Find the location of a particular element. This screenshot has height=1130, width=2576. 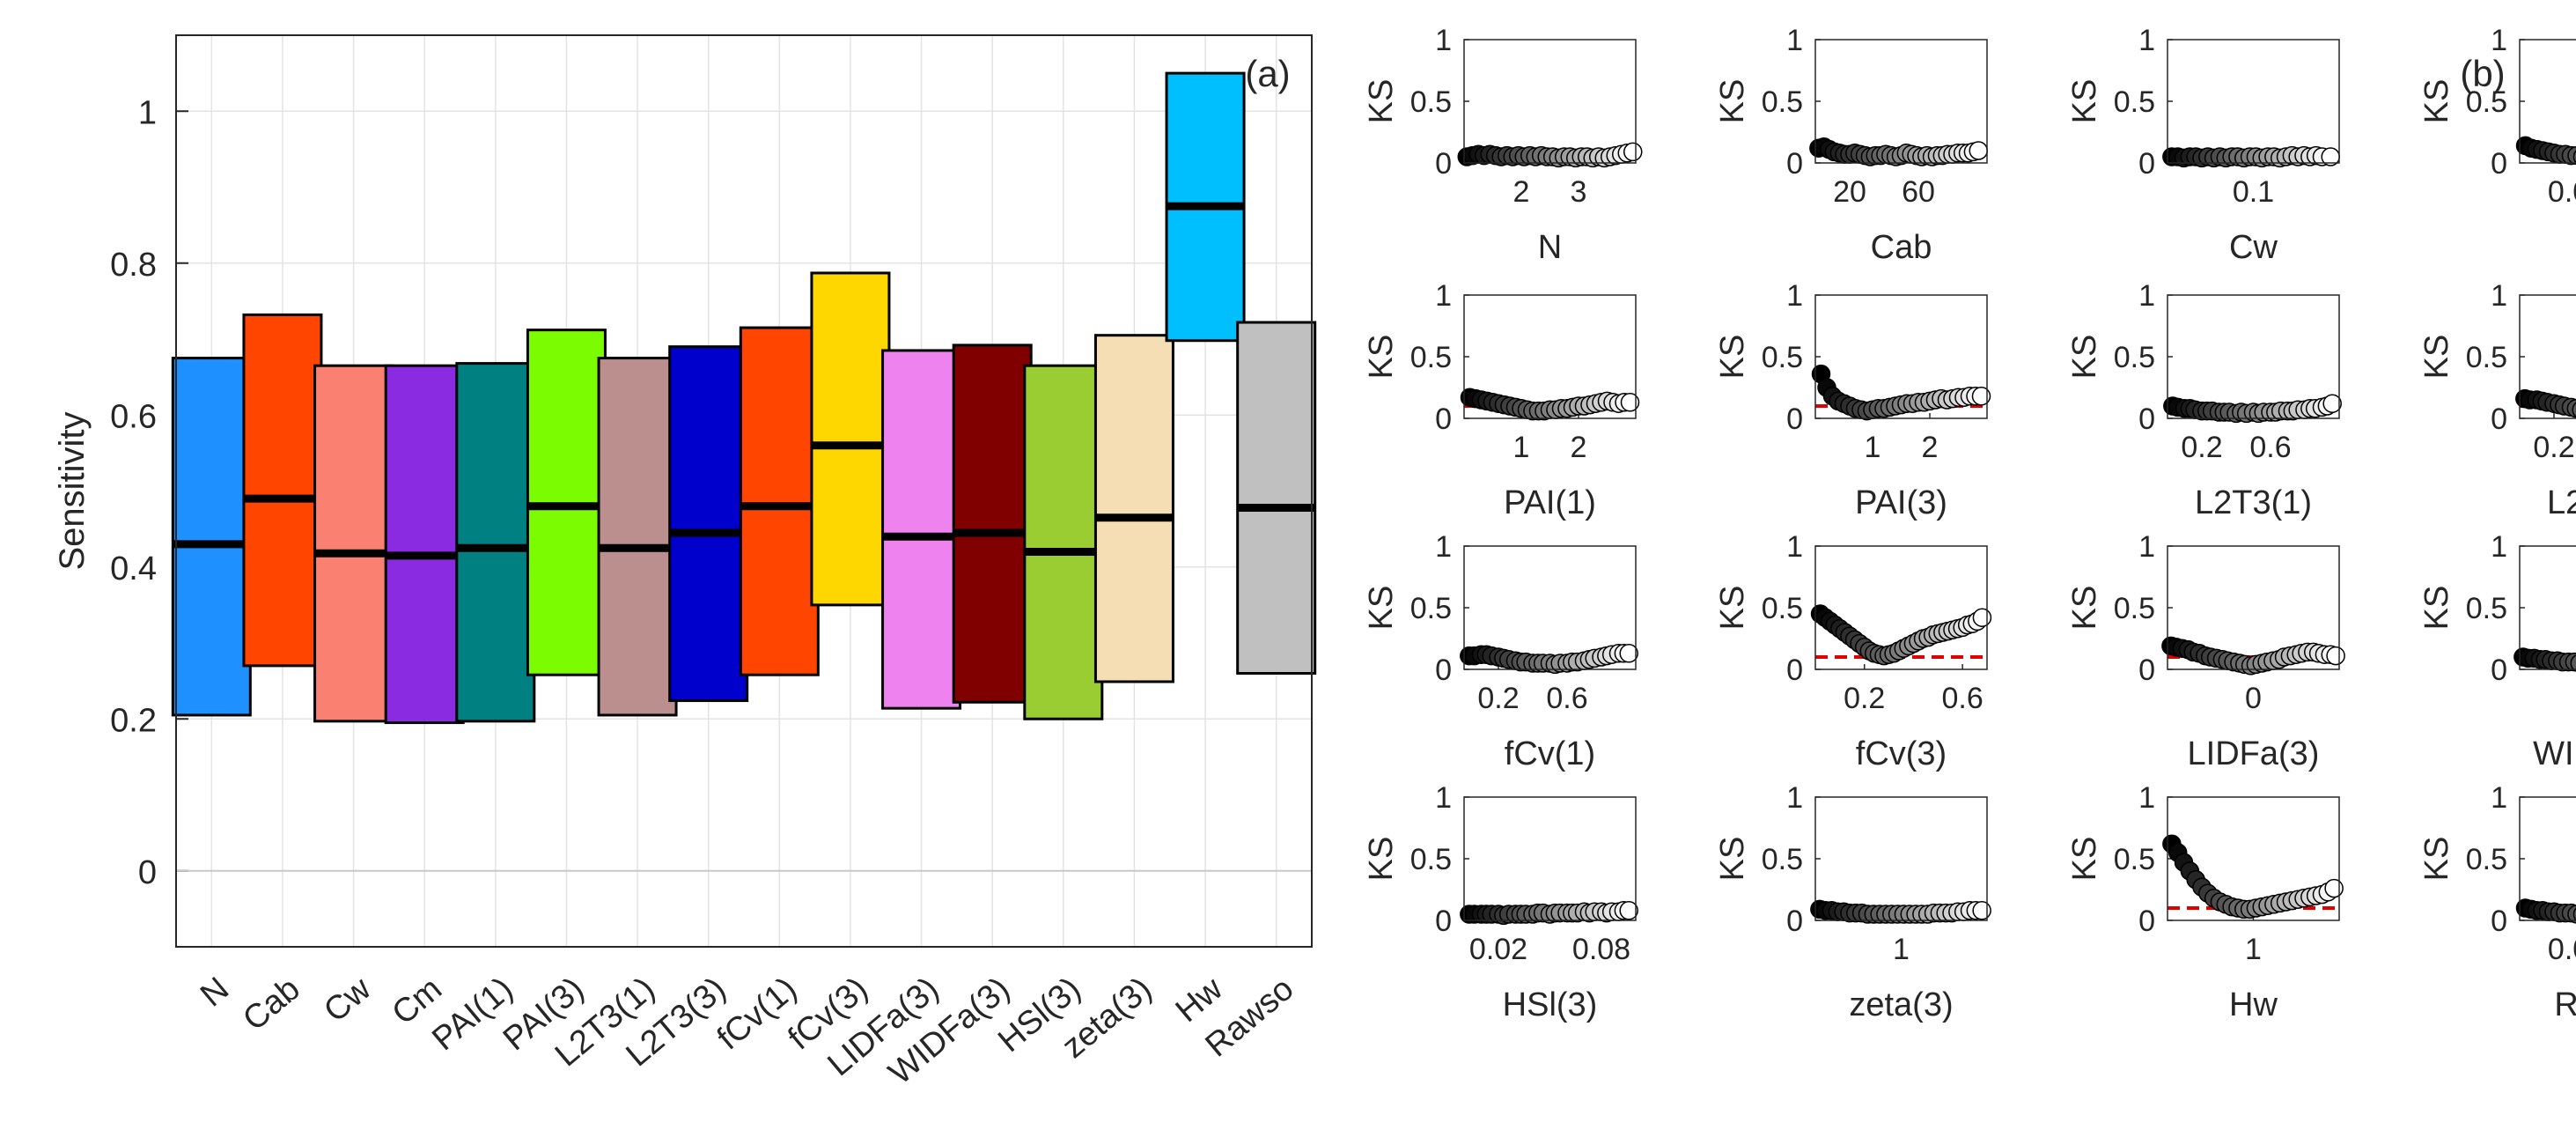

category-label: N is located at coordinates (215, 993).